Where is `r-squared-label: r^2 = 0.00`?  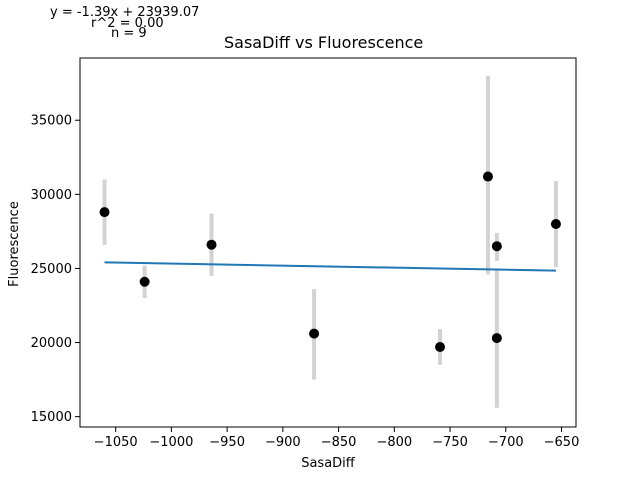 r-squared-label: r^2 = 0.00 is located at coordinates (127, 23).